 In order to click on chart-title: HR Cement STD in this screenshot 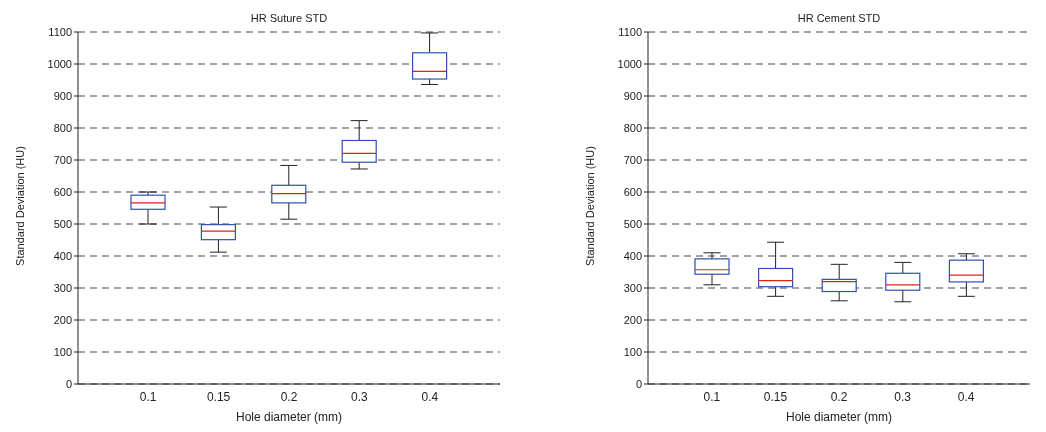, I will do `click(839, 18)`.